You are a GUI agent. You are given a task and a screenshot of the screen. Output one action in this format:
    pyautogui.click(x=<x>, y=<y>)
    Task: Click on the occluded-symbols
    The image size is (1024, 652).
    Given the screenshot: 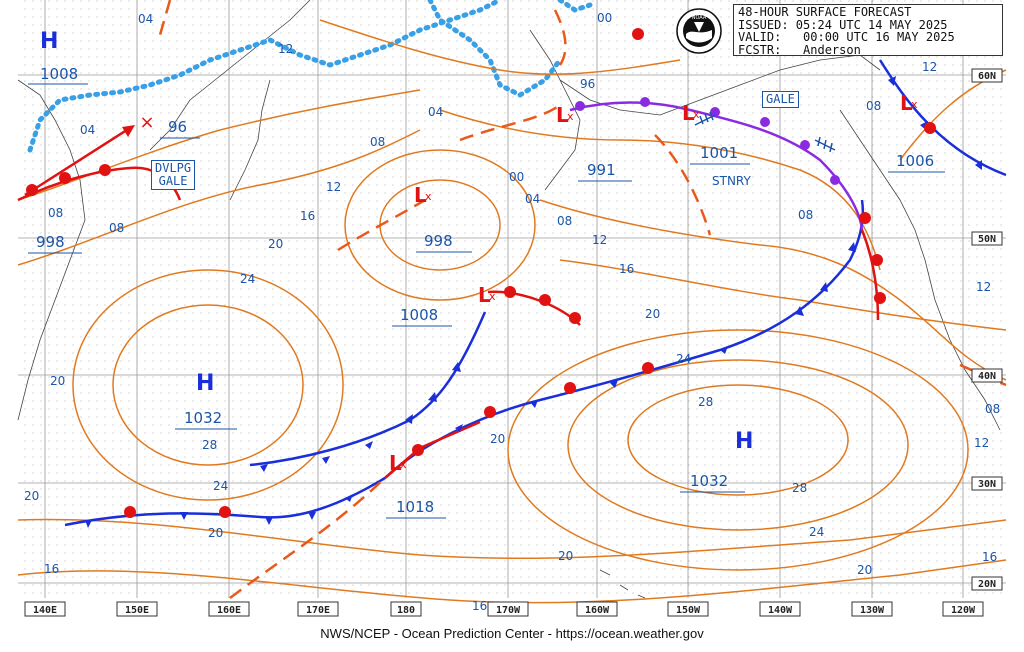 What is the action you would take?
    pyautogui.click(x=707, y=141)
    